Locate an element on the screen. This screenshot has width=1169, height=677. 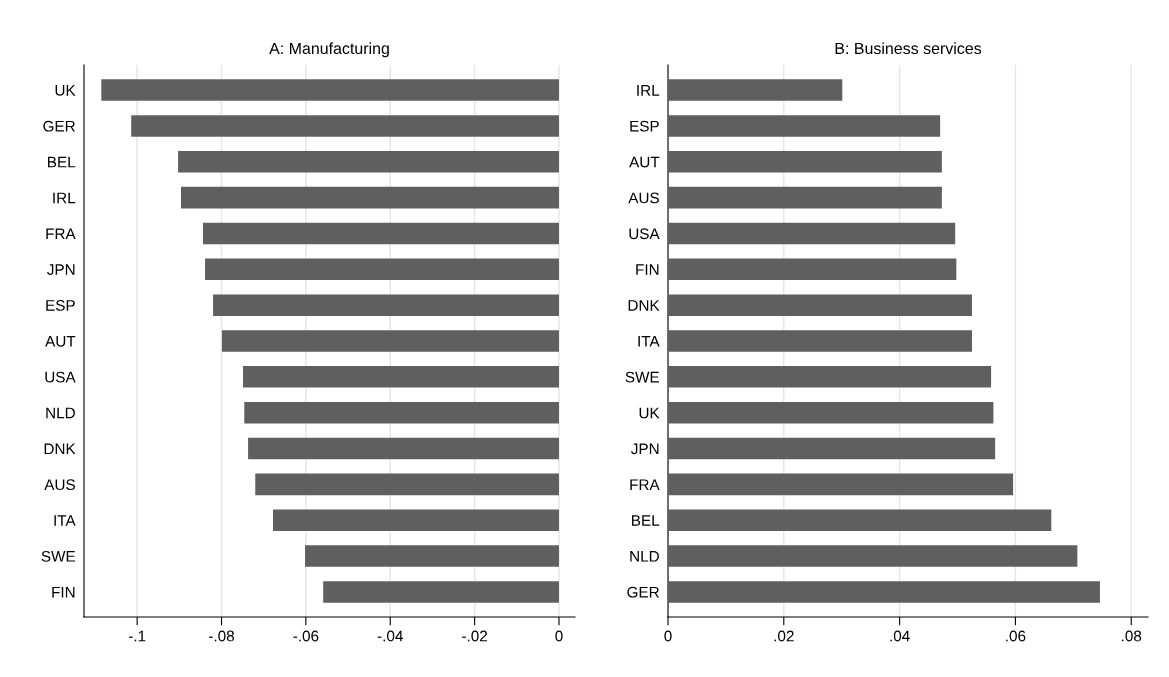
x-tick-label: -.06 is located at coordinates (306, 636).